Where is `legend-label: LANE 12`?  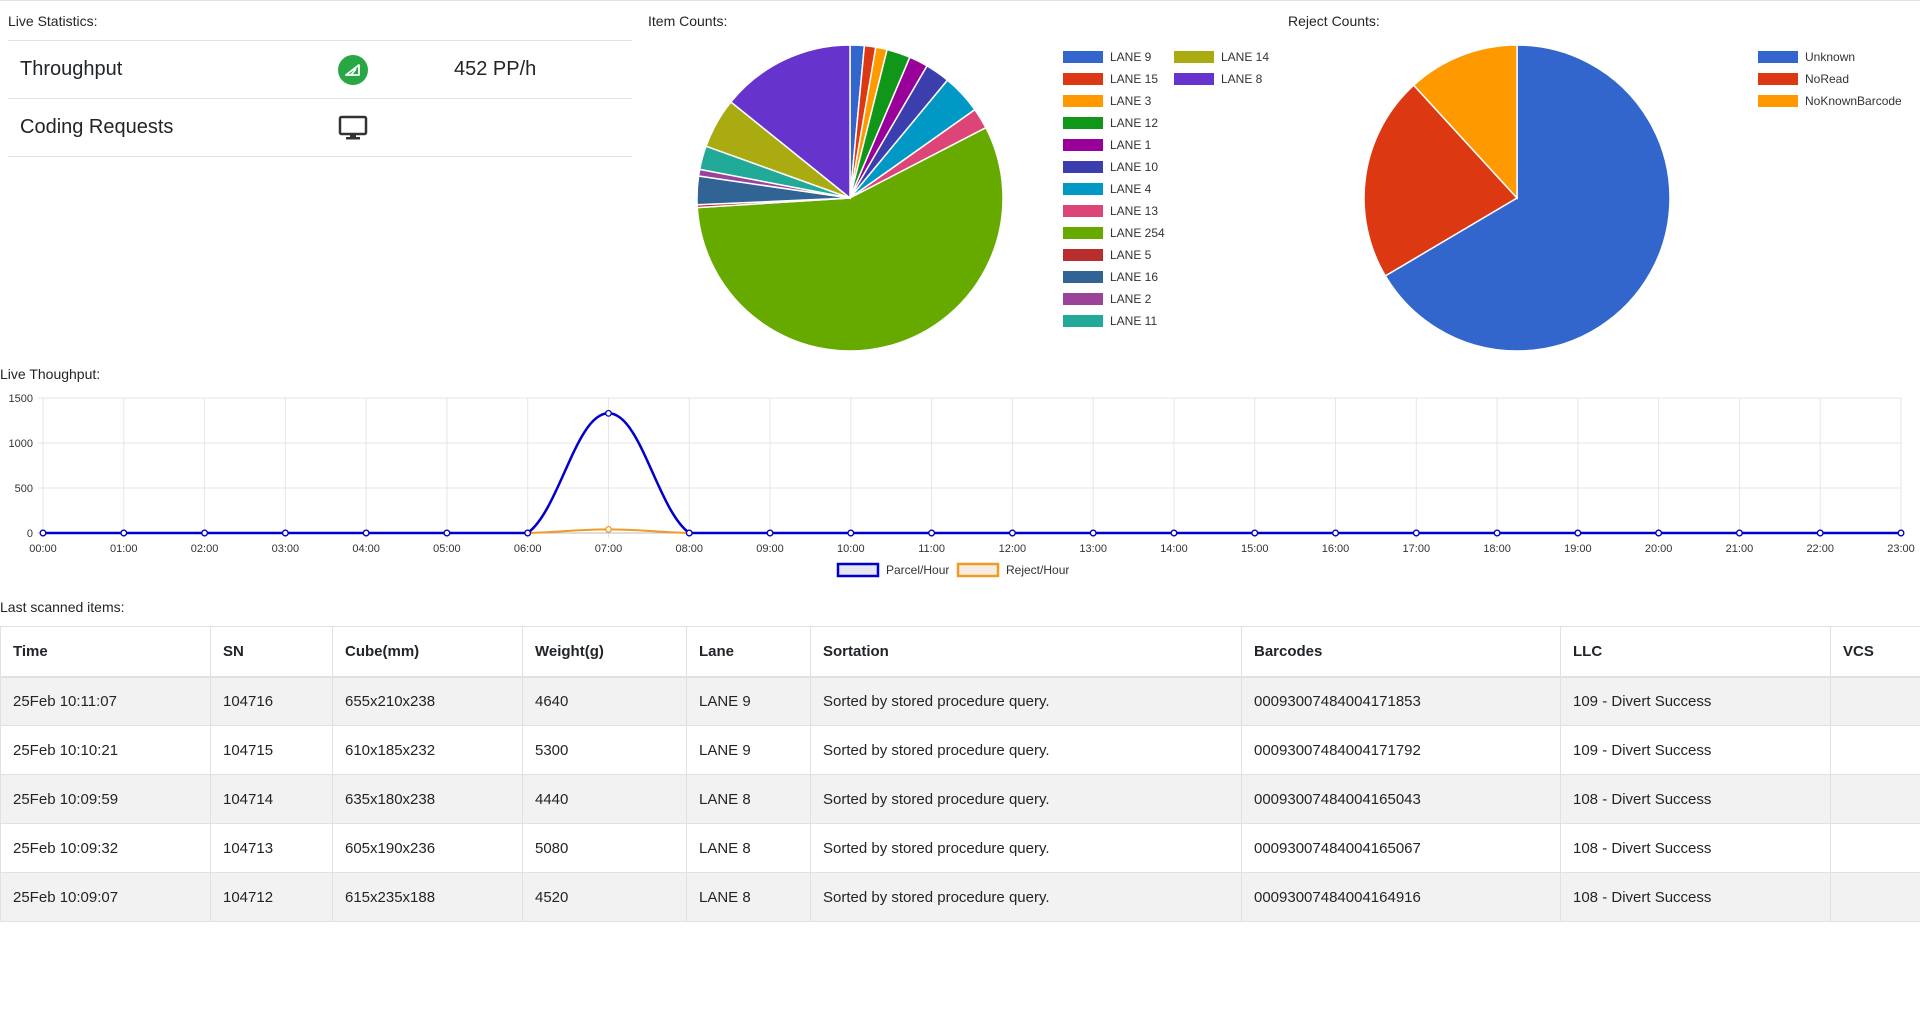
legend-label: LANE 12 is located at coordinates (1134, 123).